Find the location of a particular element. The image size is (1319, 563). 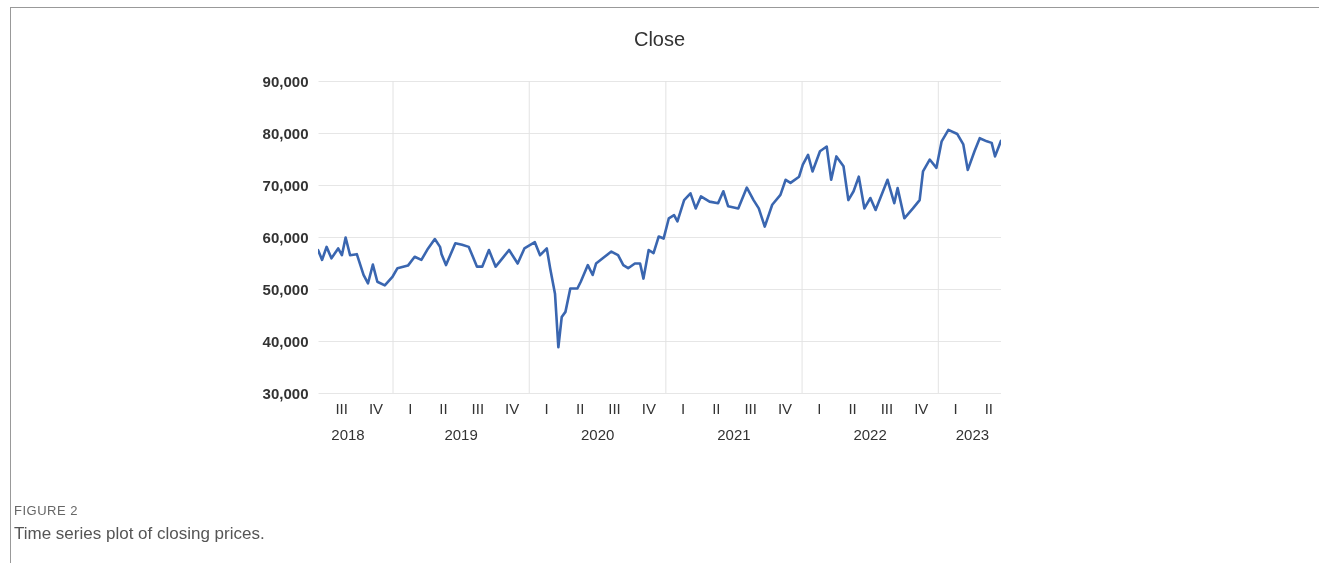

caption: FIGURE 2 is located at coordinates (46, 510).